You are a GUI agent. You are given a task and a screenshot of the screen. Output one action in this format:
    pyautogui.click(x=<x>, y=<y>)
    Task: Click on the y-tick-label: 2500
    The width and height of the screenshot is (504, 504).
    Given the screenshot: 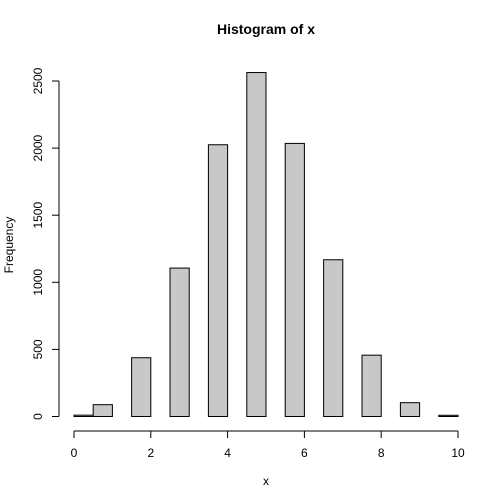 What is the action you would take?
    pyautogui.click(x=38, y=80)
    